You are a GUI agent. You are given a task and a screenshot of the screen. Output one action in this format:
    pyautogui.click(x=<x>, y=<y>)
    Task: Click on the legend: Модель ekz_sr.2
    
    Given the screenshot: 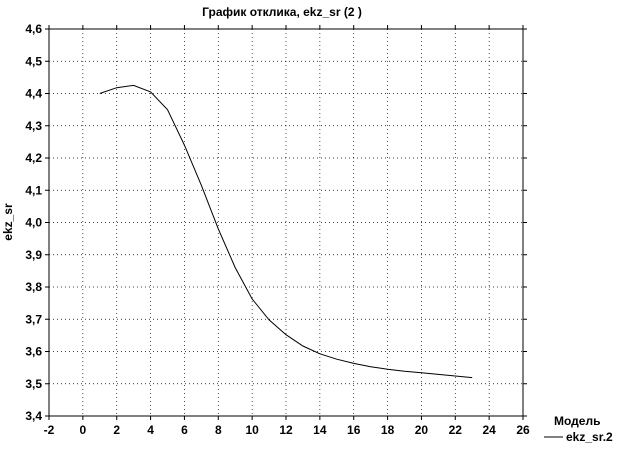 What is the action you would take?
    pyautogui.click(x=578, y=429)
    